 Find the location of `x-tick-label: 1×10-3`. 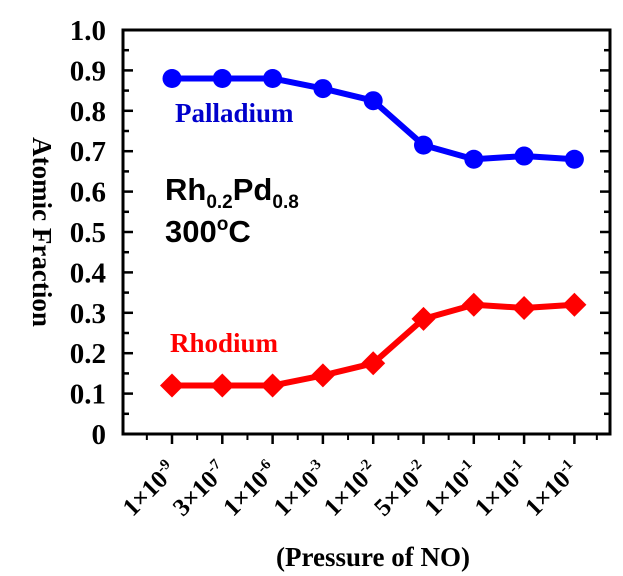

x-tick-label: 1×10-3 is located at coordinates (300, 488).